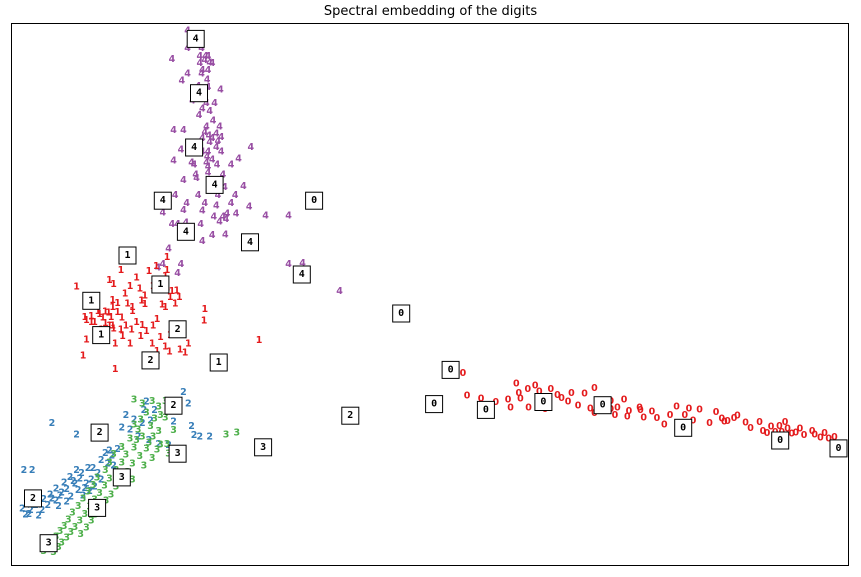 The height and width of the screenshot is (577, 861). I want to click on thumbnail-digit-1-image: 1, so click(127, 255).